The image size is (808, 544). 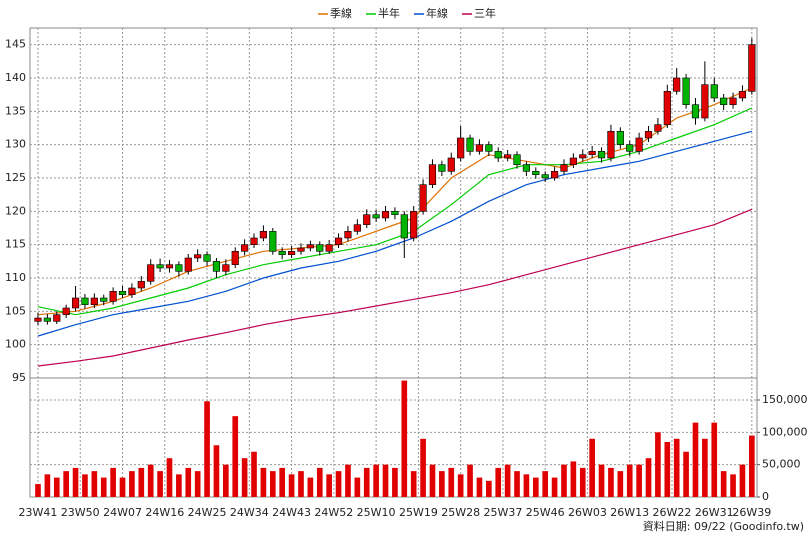 What do you see at coordinates (781, 464) in the screenshot?
I see `y2-tick-label: 50,000` at bounding box center [781, 464].